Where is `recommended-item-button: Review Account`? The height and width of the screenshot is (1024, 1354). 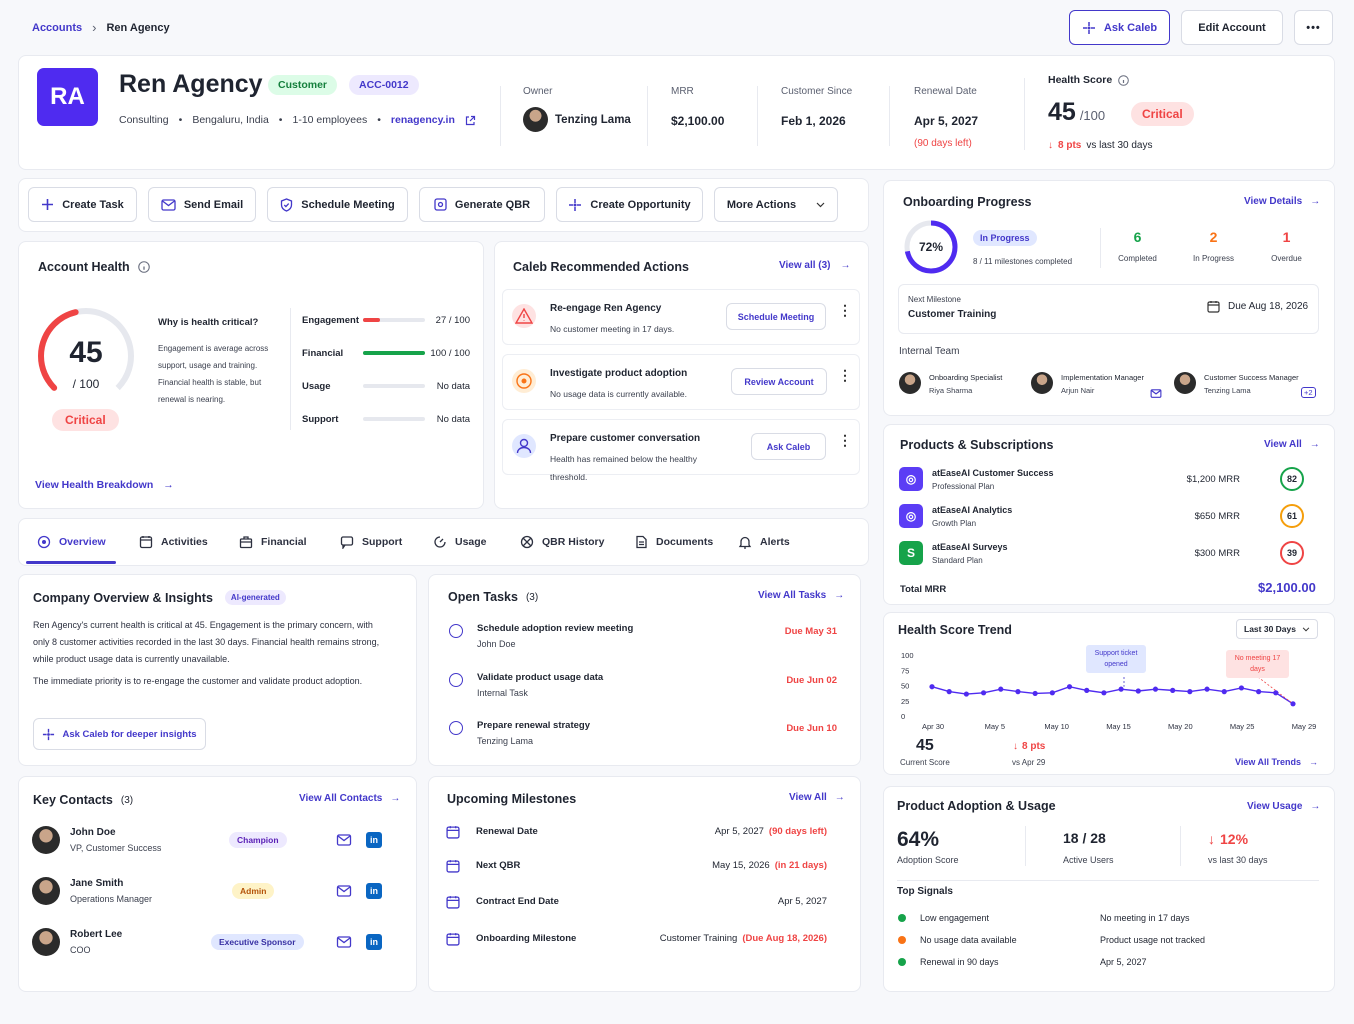 recommended-item-button: Review Account is located at coordinates (779, 381).